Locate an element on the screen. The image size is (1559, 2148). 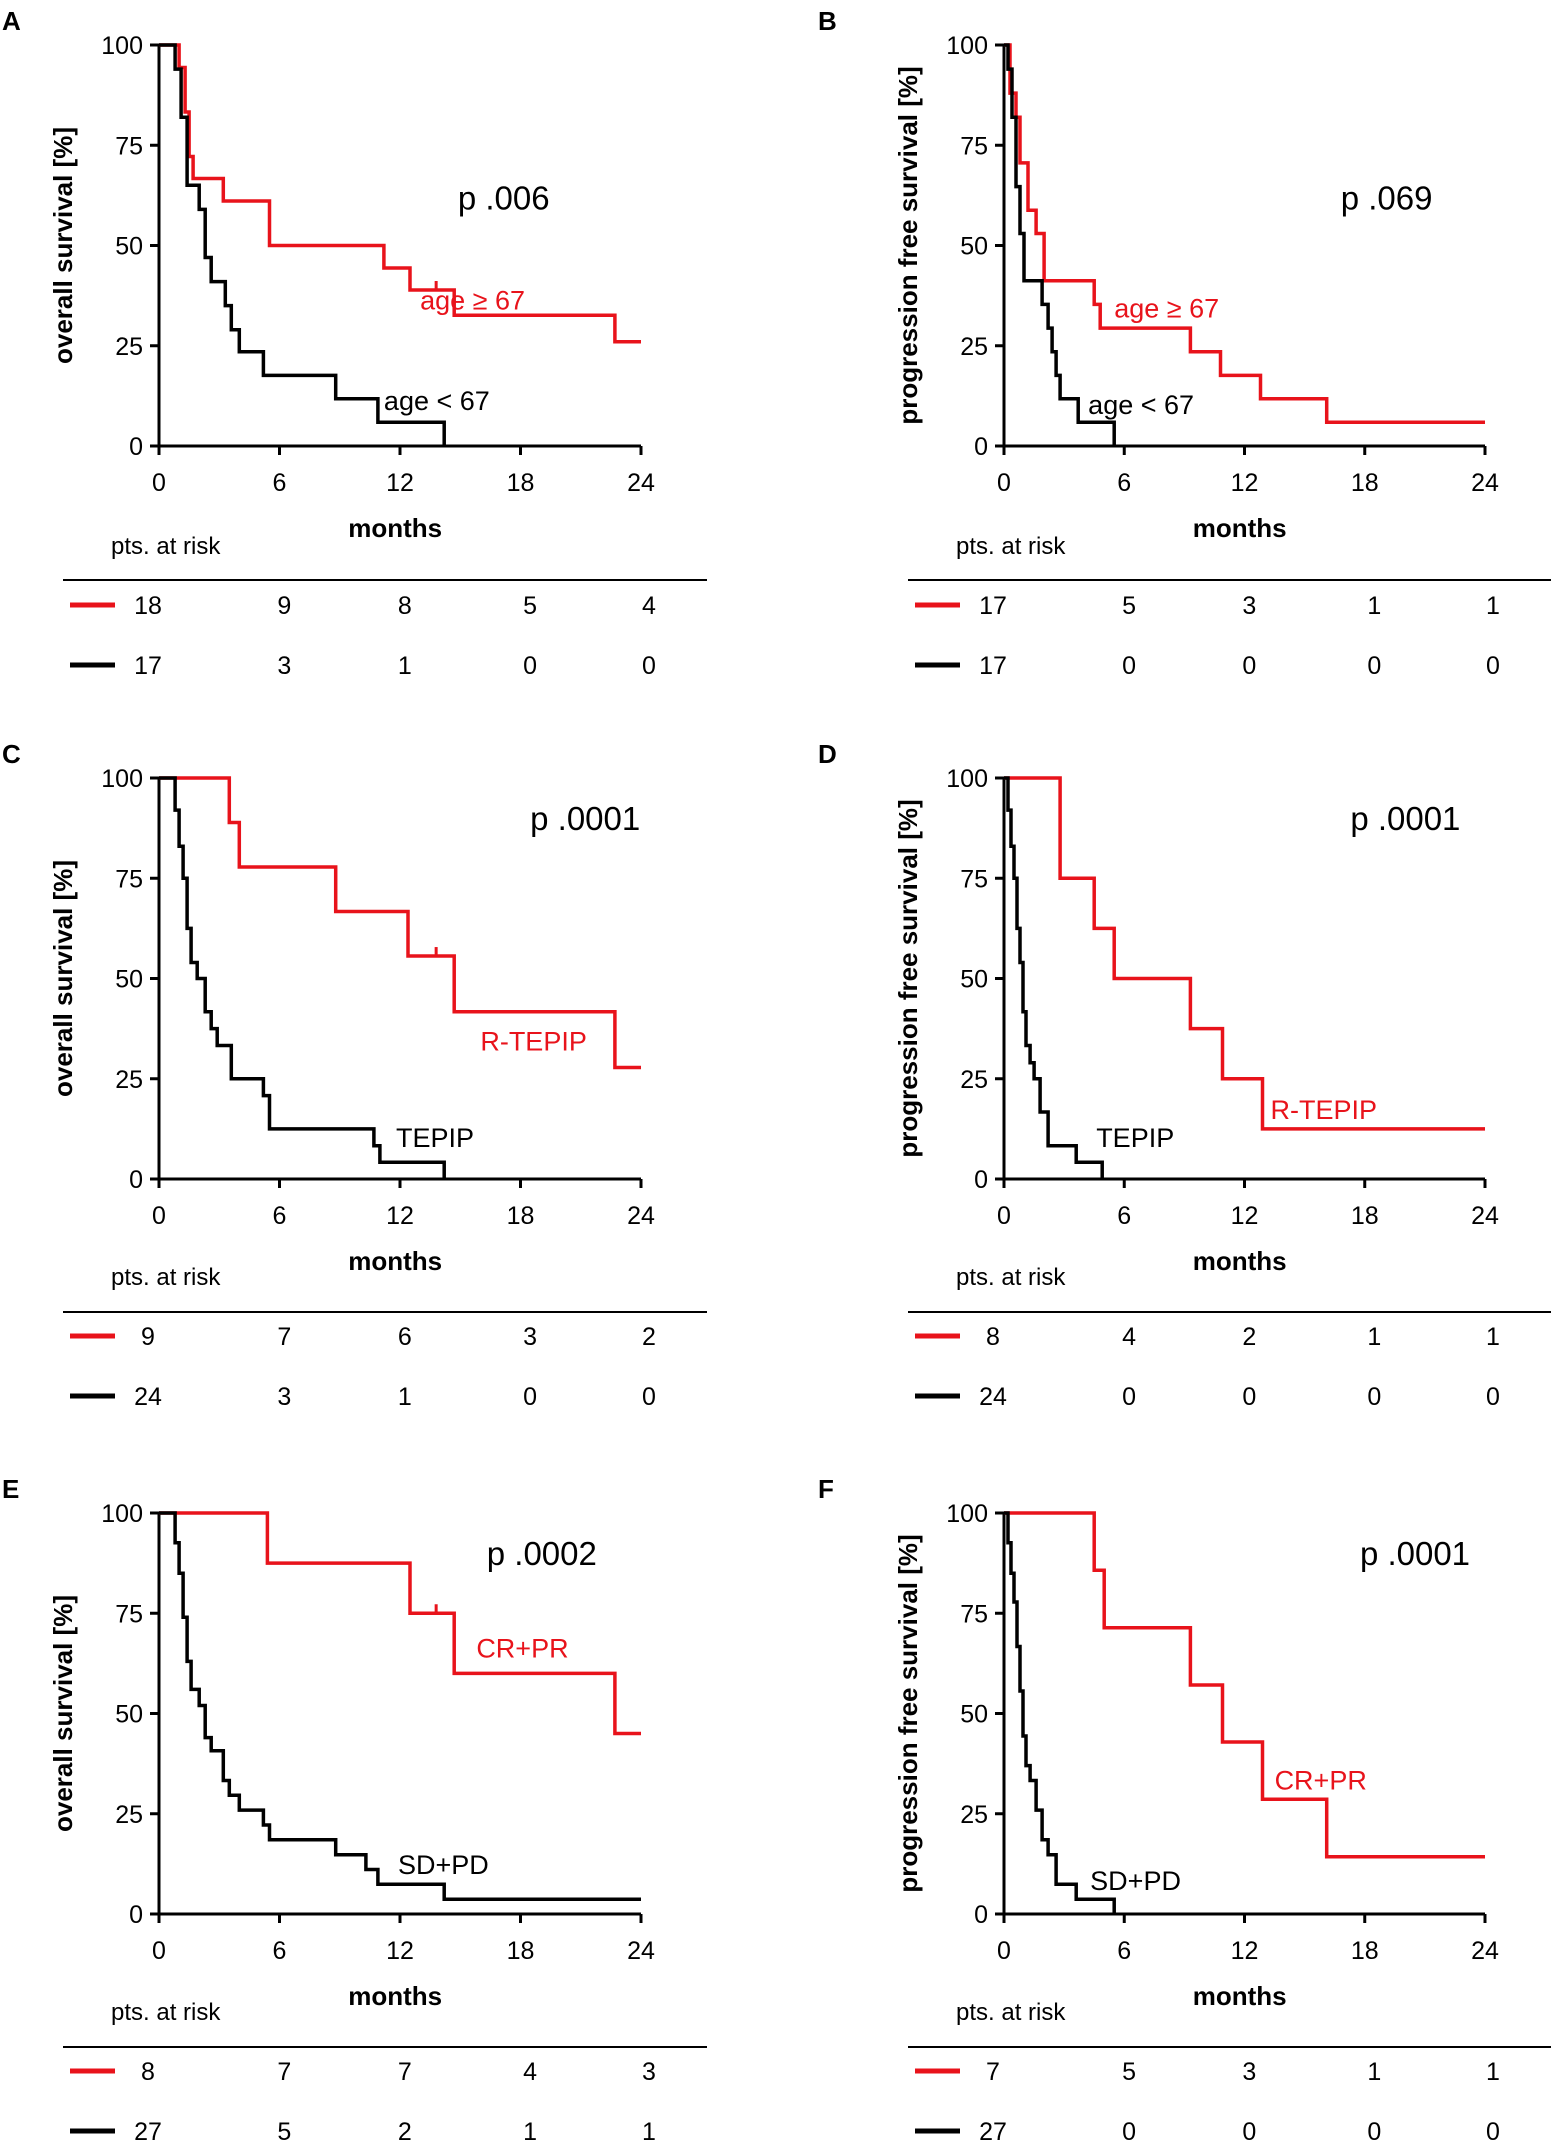
curve-label: age < 67 is located at coordinates (437, 401).